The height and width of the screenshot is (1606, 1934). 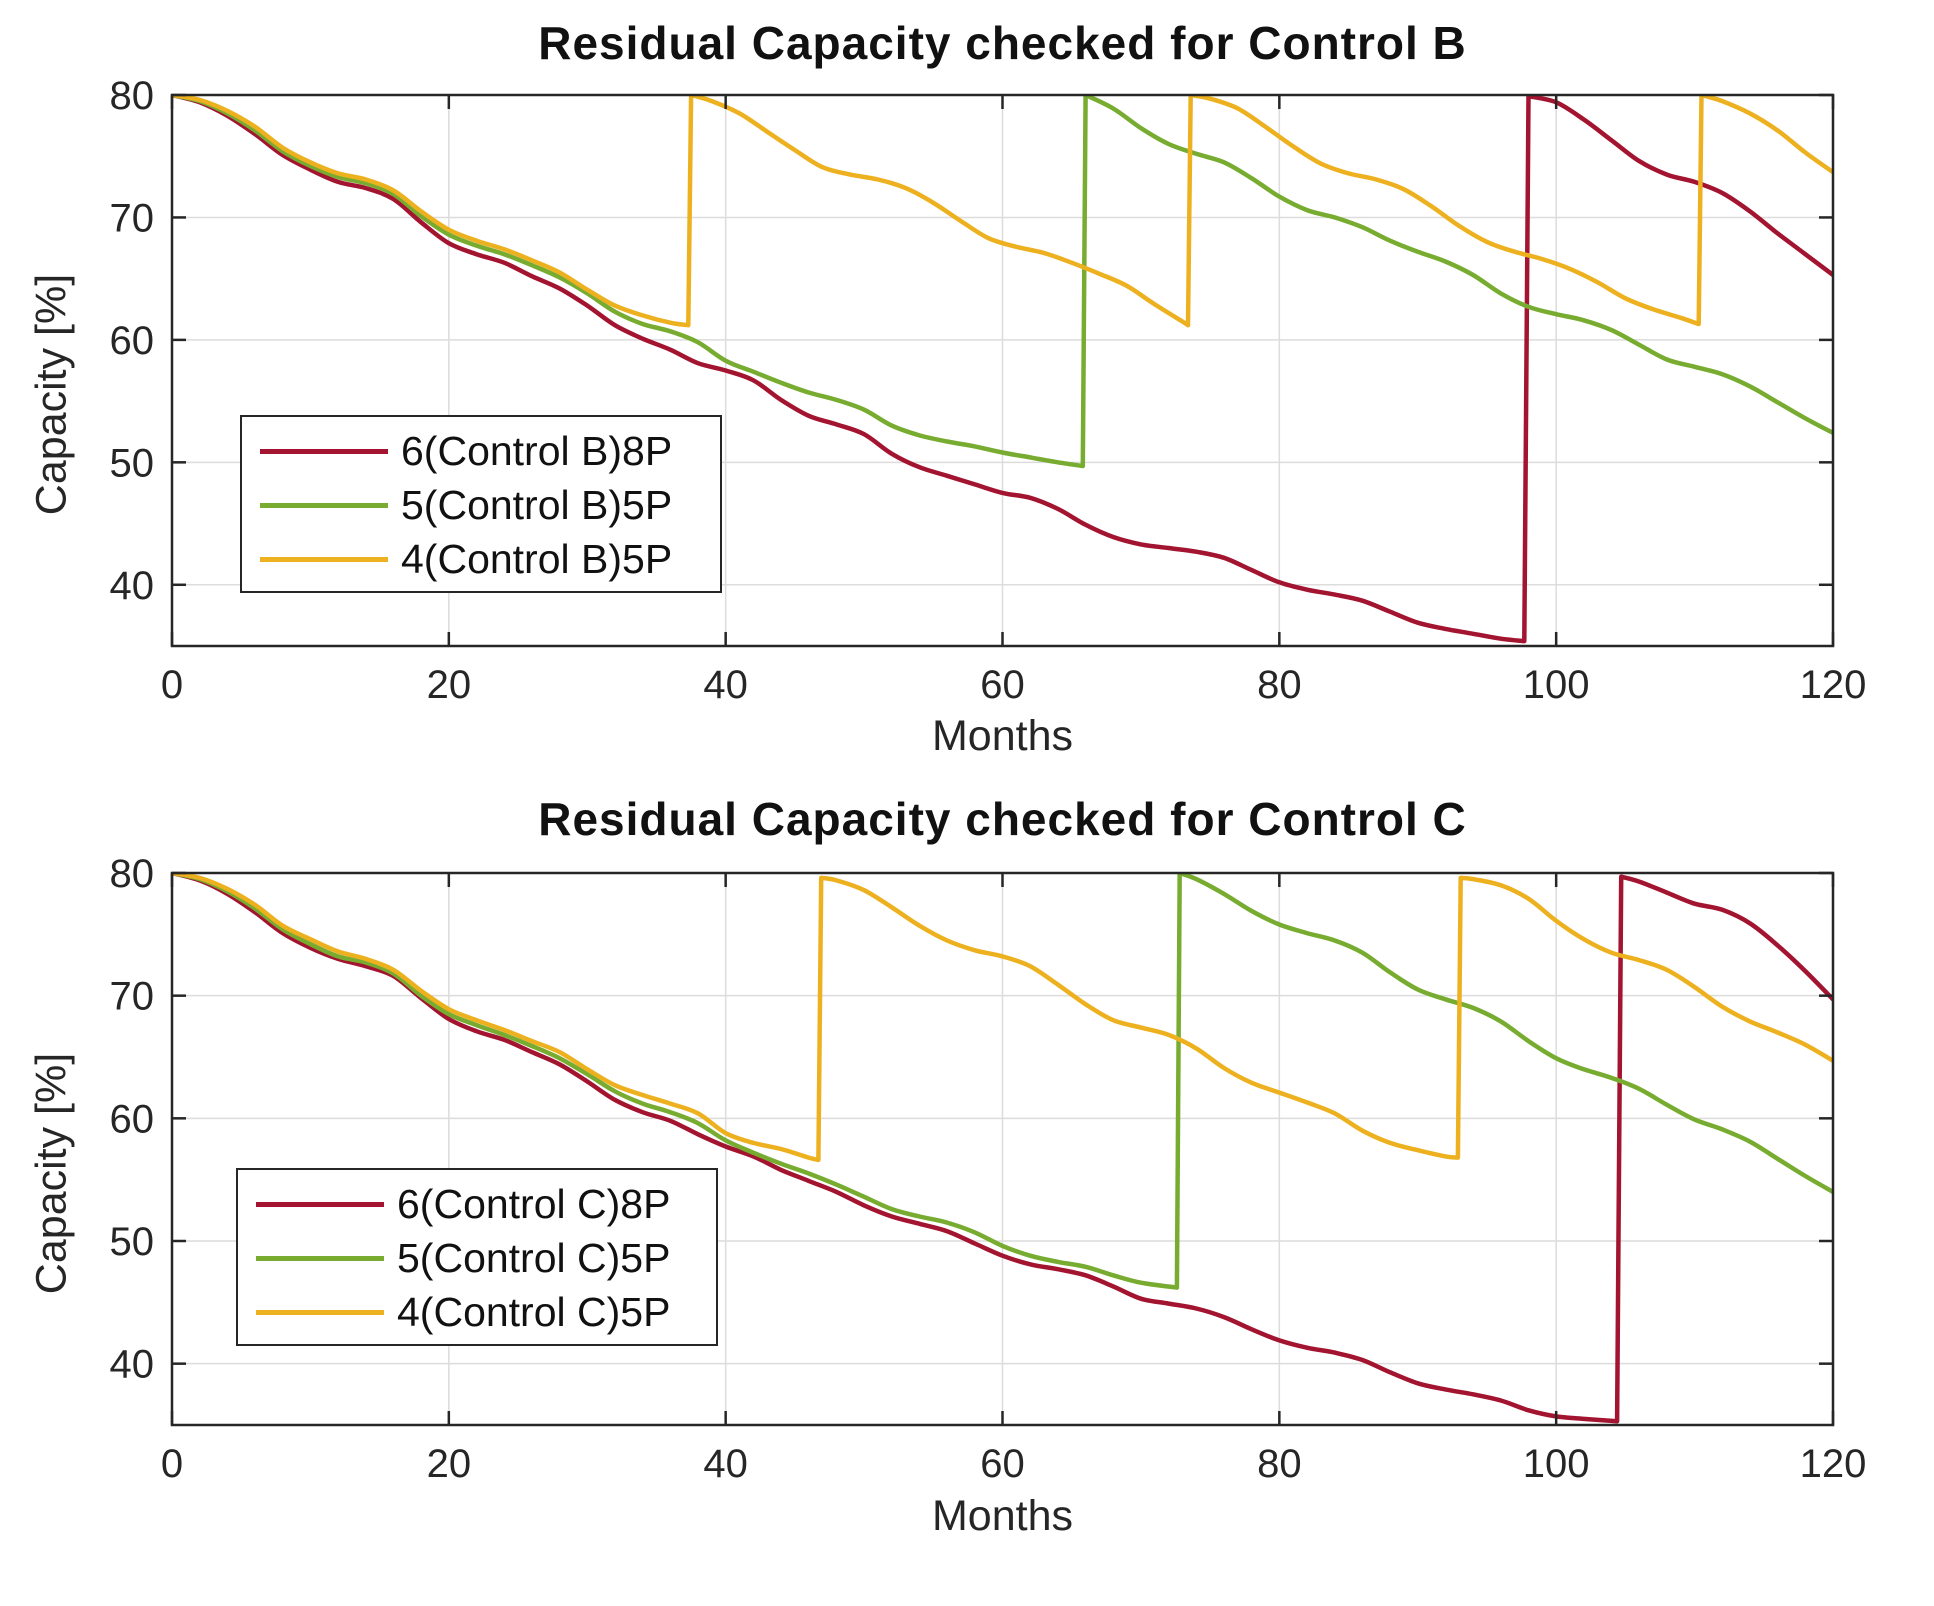 I want to click on legend-entry: 6(Control B)8P, so click(x=481, y=451).